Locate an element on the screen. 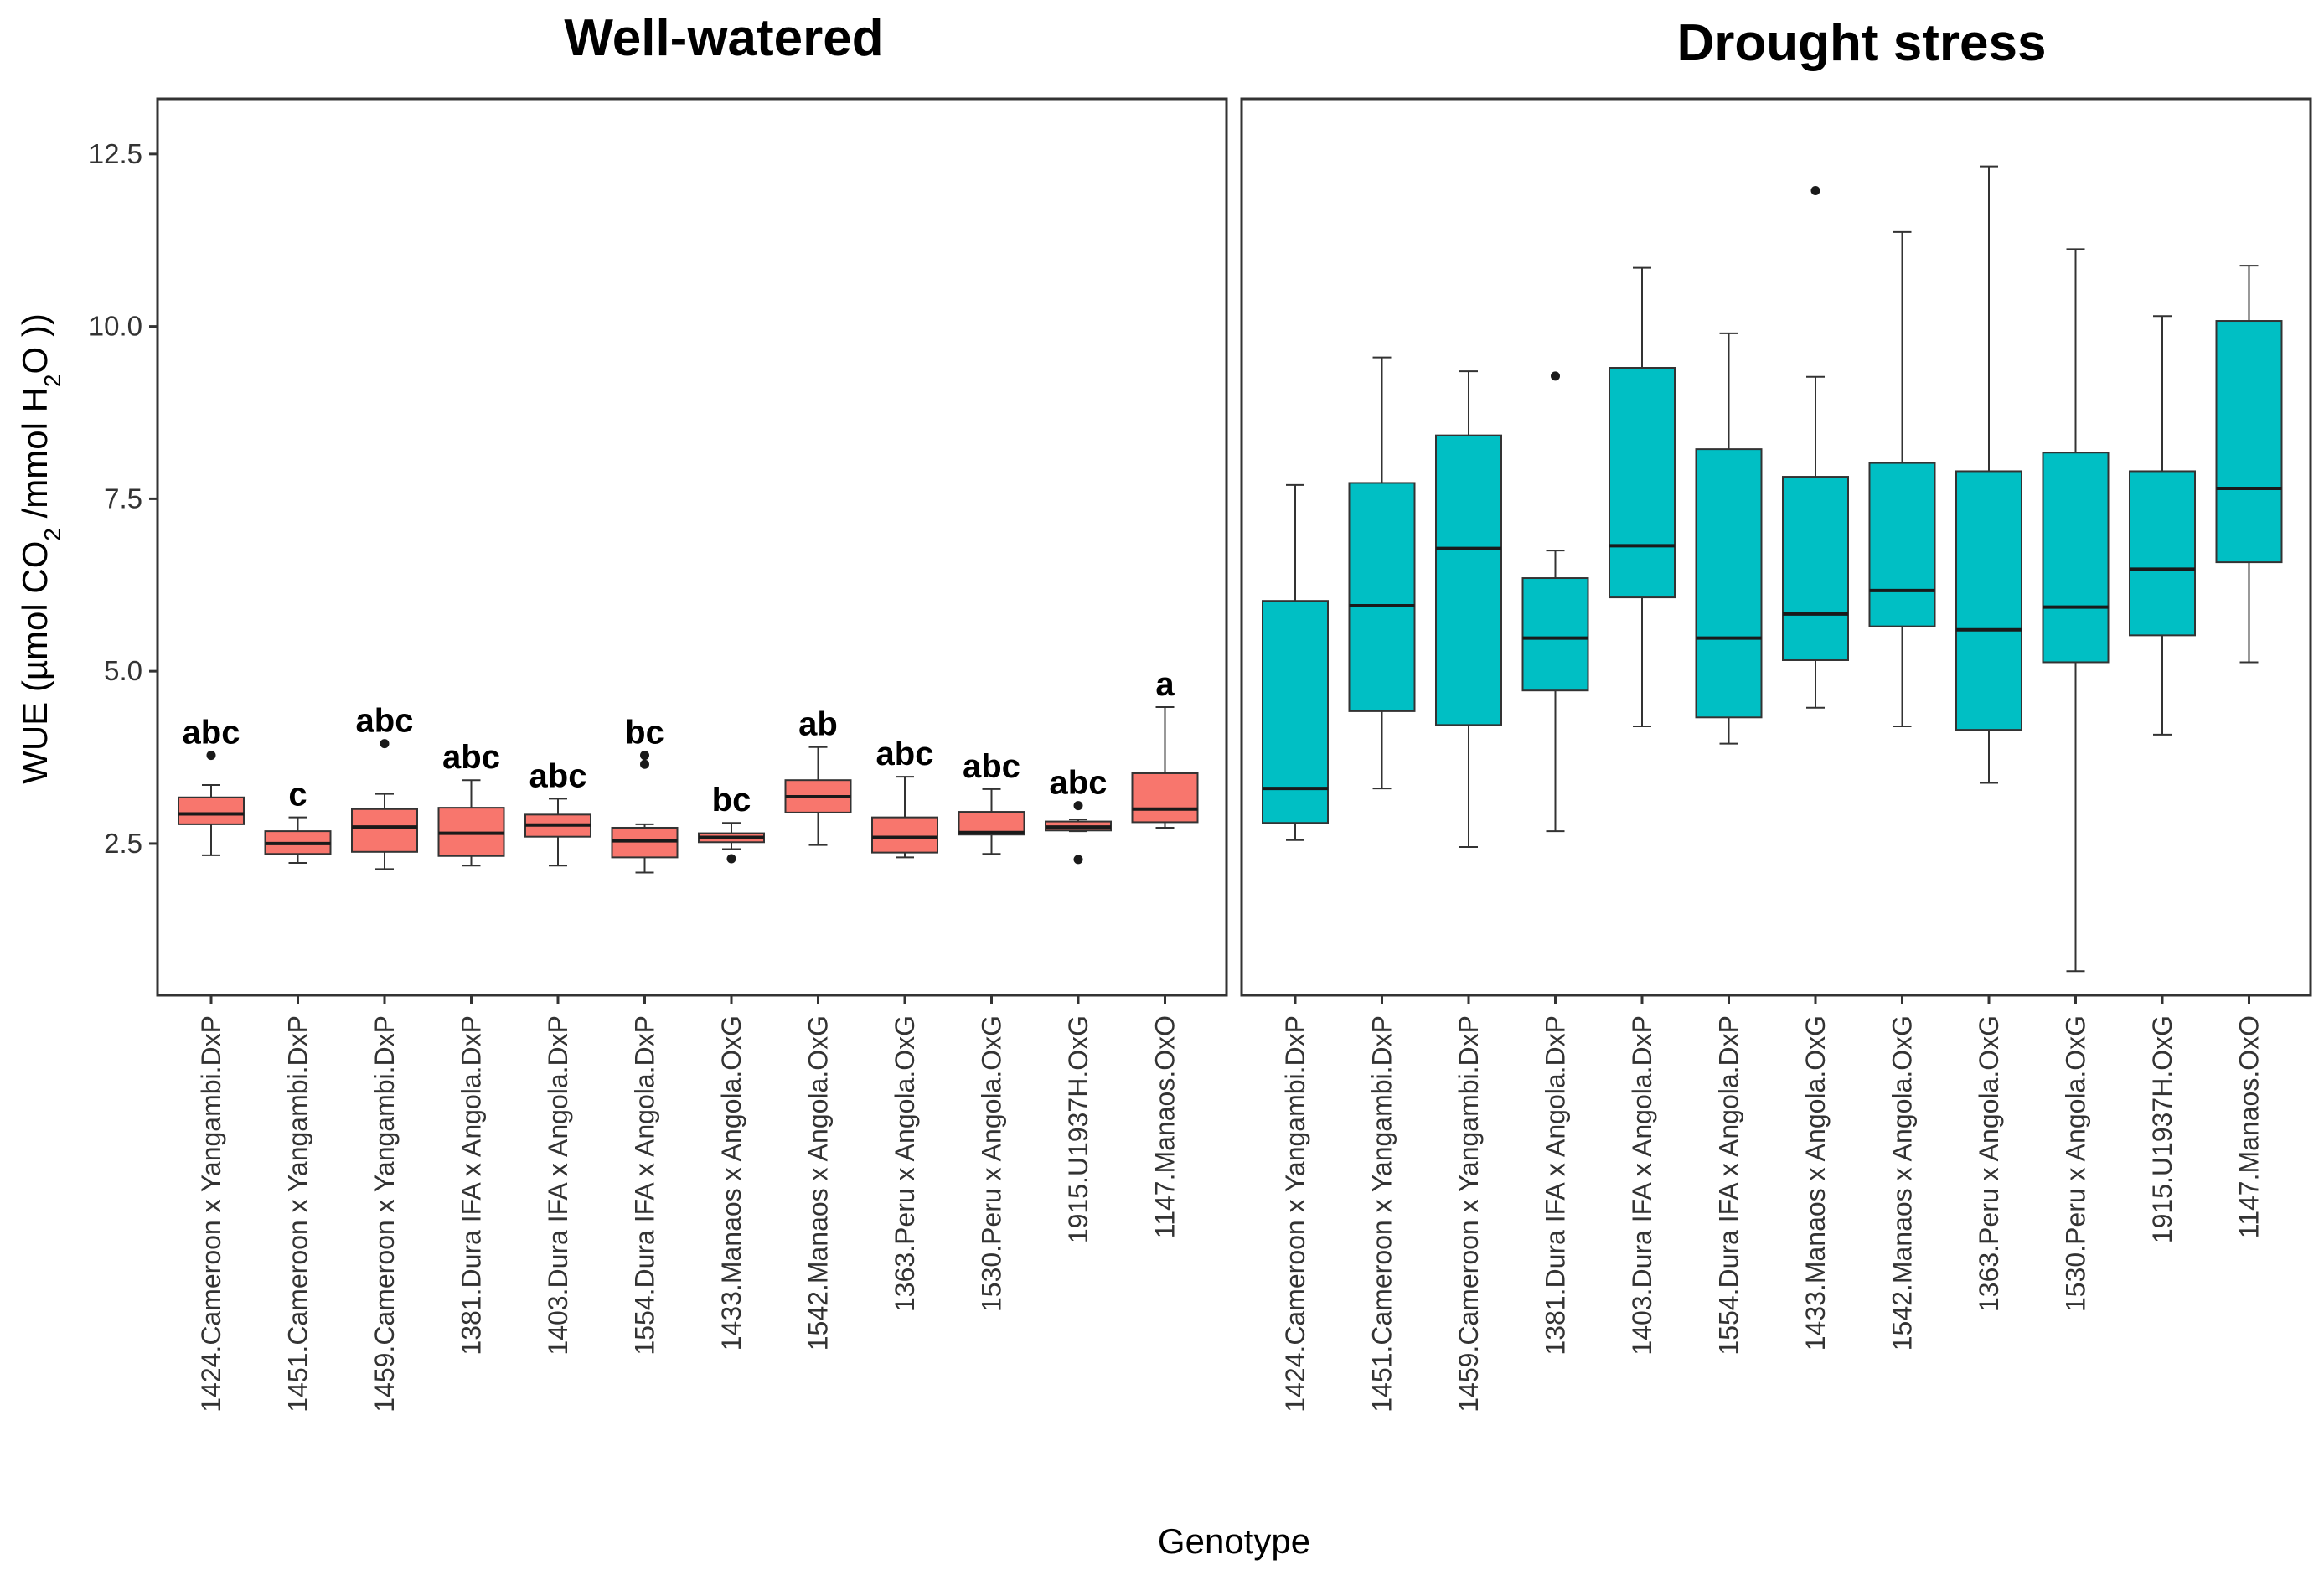 This screenshot has width=2324, height=1570. significance-letter: a is located at coordinates (1165, 684).